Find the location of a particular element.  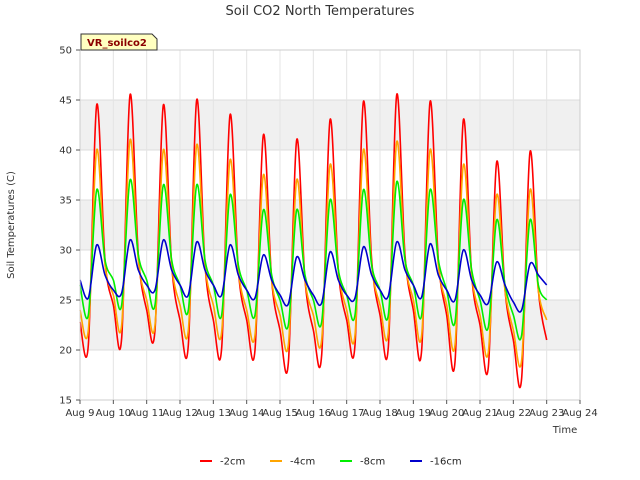

legend-label: -8cm is located at coordinates (372, 462).